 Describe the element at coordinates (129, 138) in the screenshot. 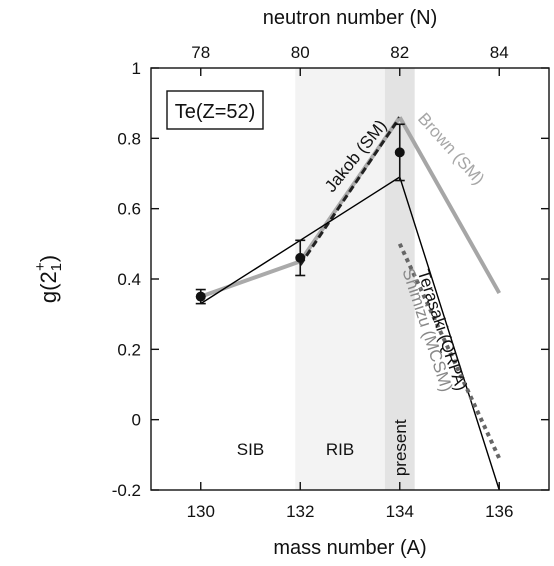

I see `y-tick-label-5: 0.8` at that location.